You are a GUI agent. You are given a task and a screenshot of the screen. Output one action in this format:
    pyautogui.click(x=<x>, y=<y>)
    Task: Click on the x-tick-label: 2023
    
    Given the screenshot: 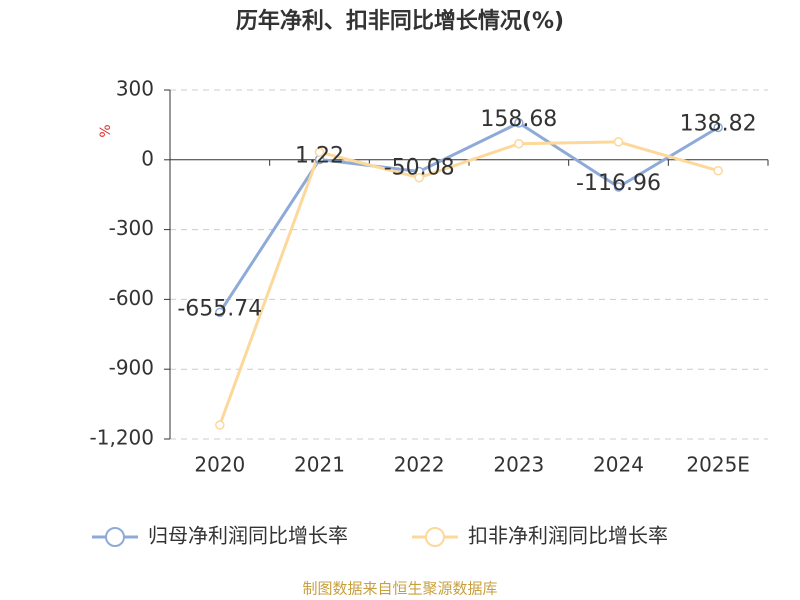 What is the action you would take?
    pyautogui.click(x=518, y=465)
    